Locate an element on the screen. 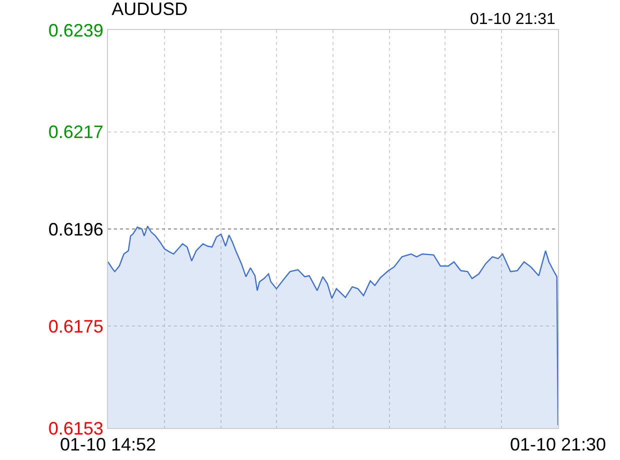  y-tick-label: 0.6239 is located at coordinates (76, 30).